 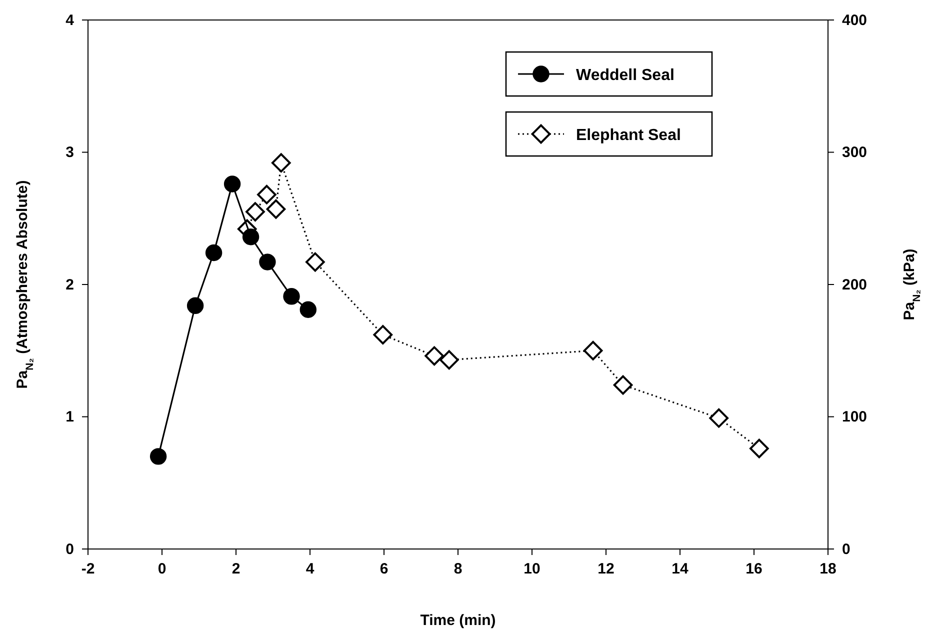 I want to click on y-tick-label: 1, so click(x=70, y=417).